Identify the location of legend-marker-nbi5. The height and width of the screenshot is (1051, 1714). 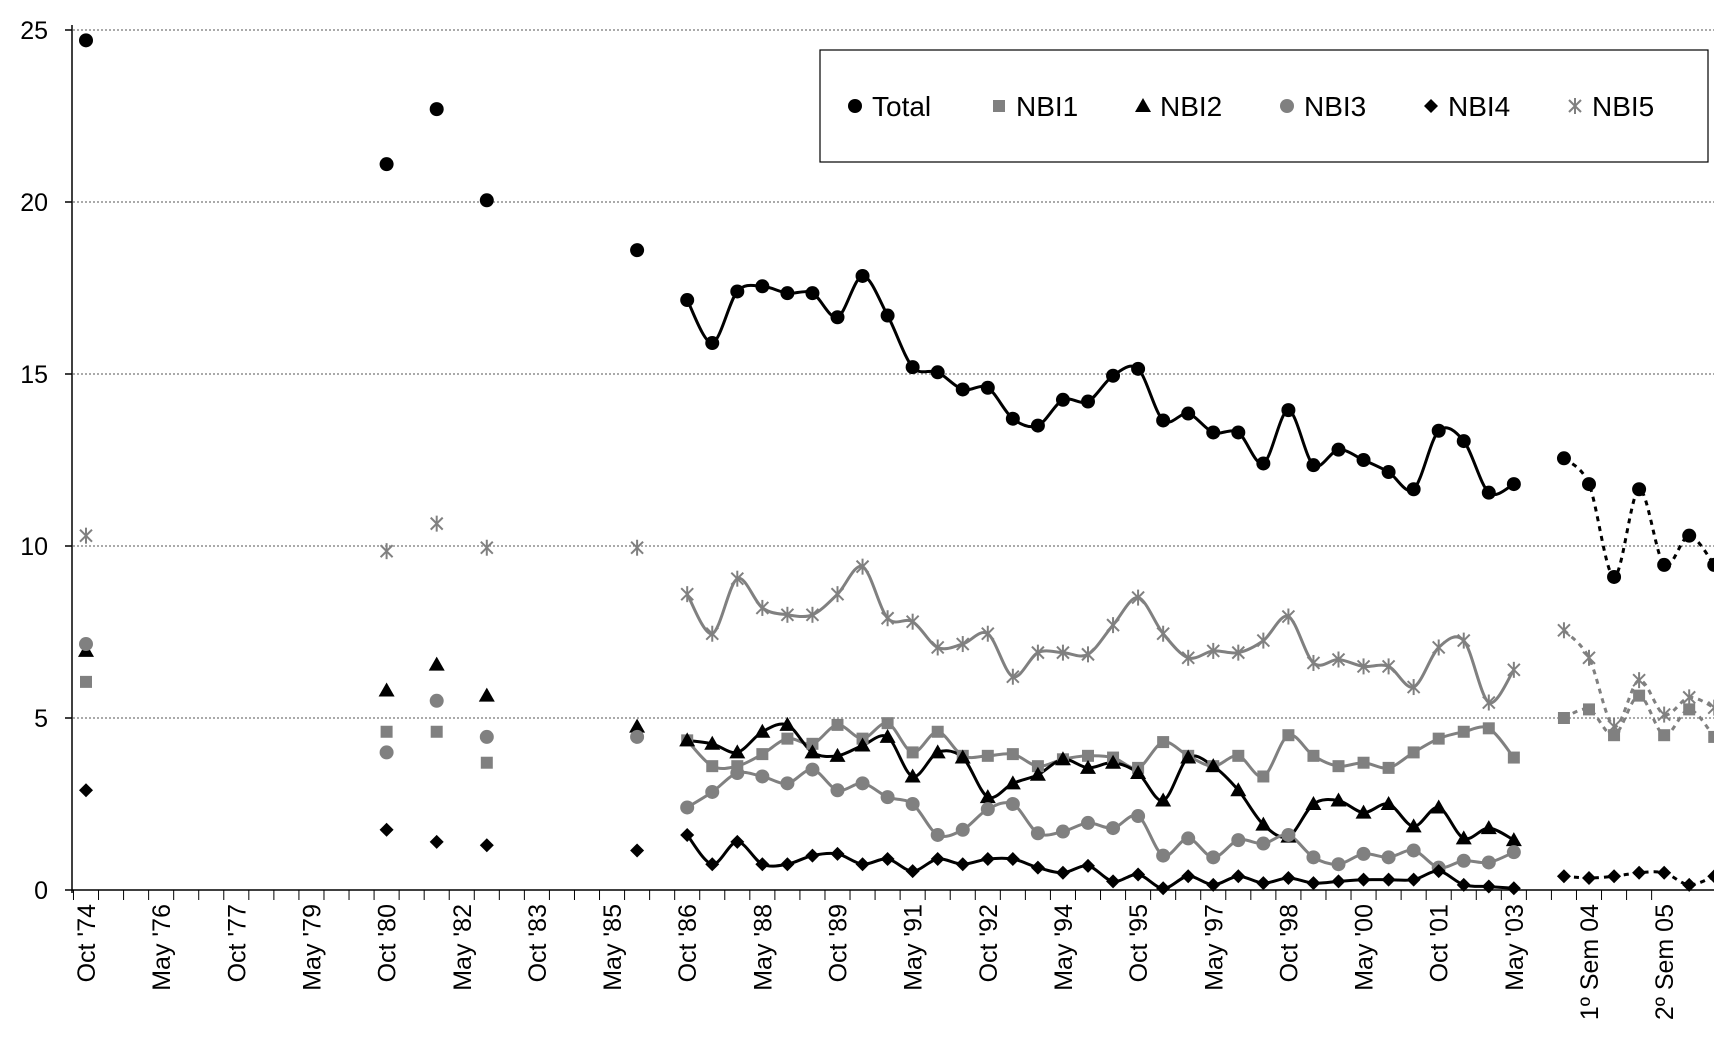
(1575, 106).